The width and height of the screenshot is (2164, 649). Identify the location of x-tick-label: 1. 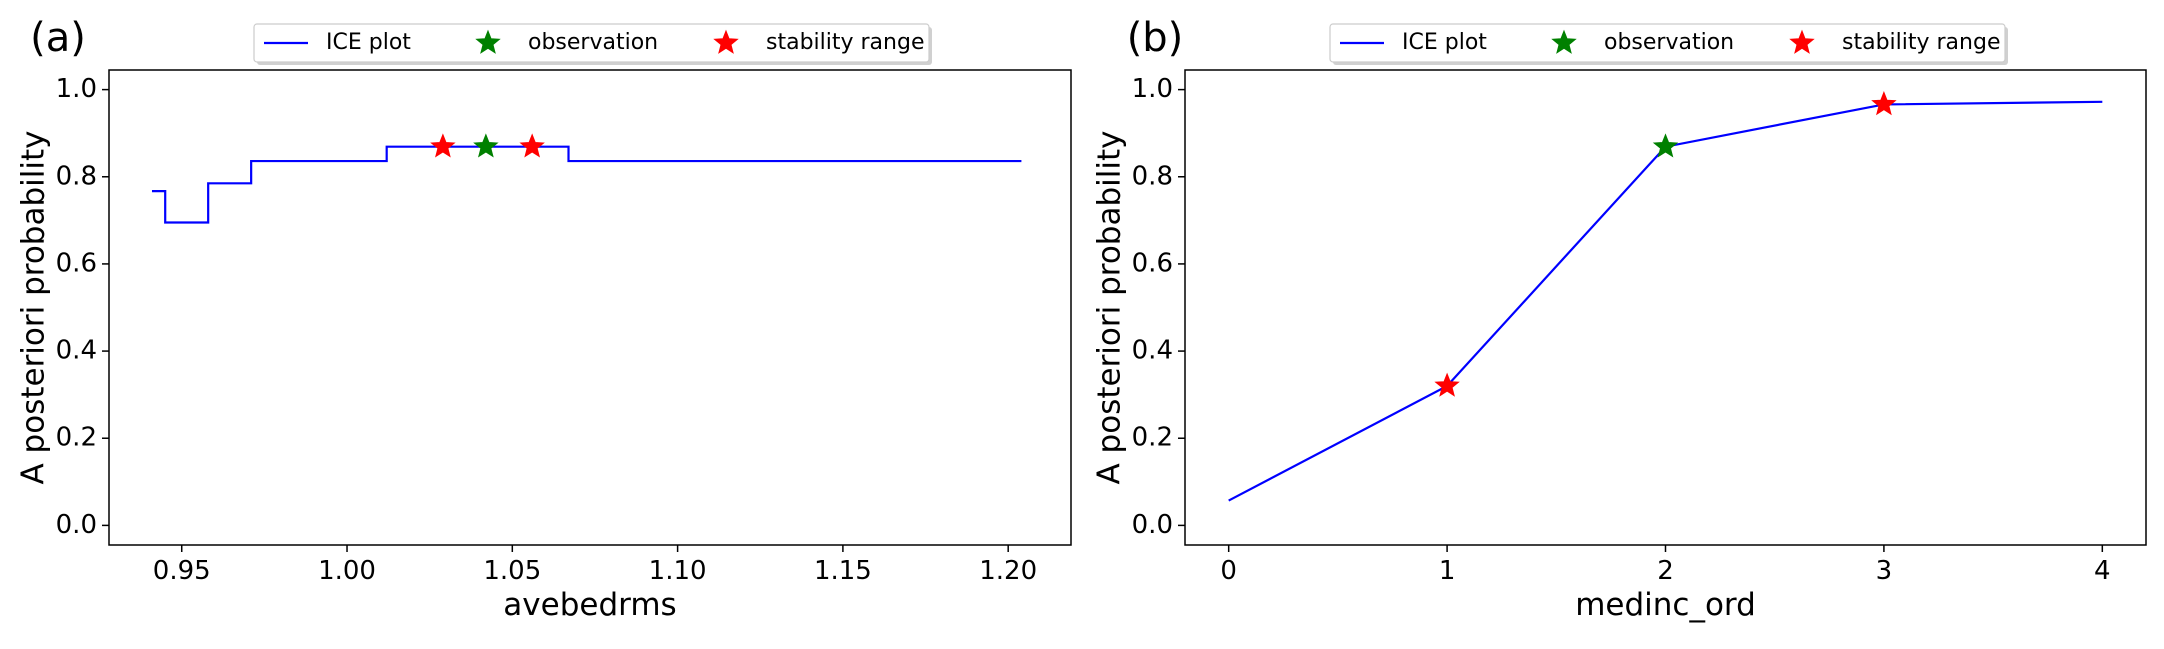
(1447, 571).